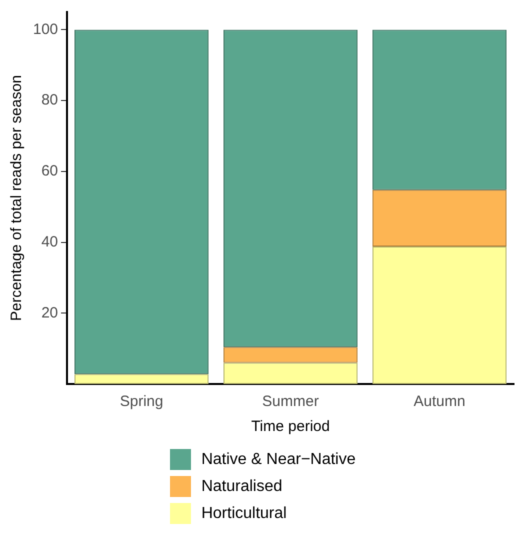  Describe the element at coordinates (45, 29) in the screenshot. I see `y-tick-label: 100` at that location.